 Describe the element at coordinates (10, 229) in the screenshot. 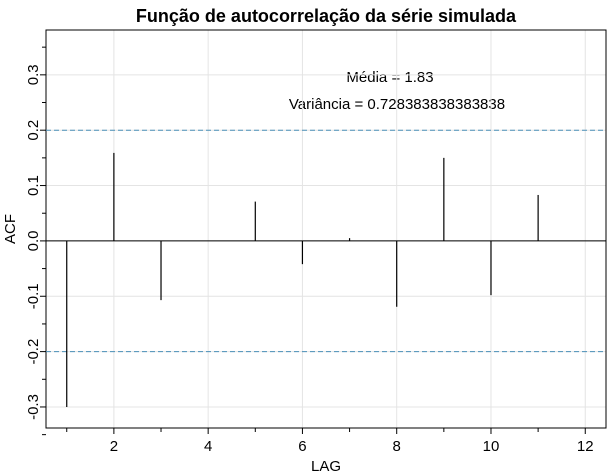

I see `y-axis-label: ACF` at that location.